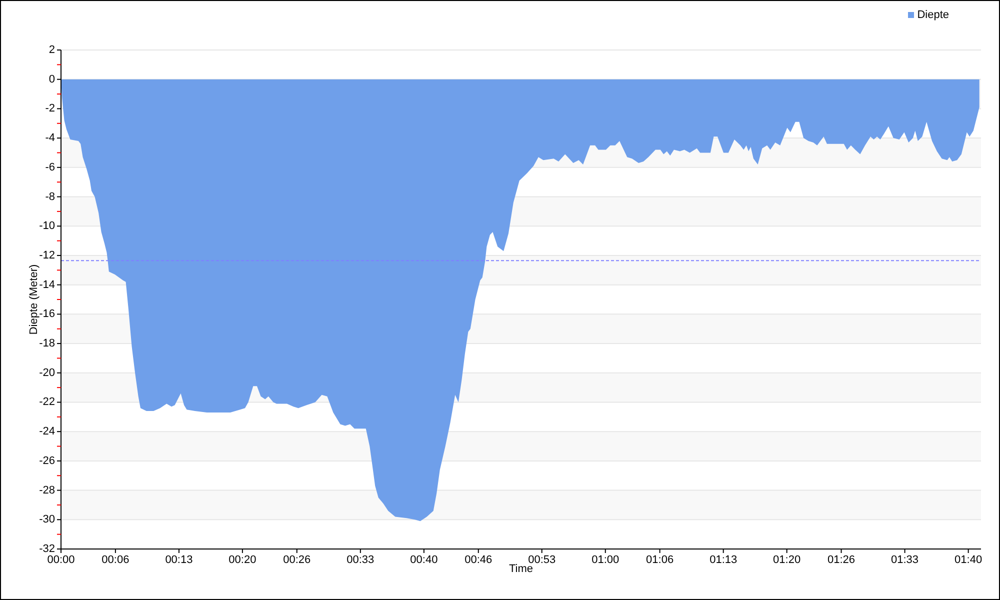 Image resolution: width=1000 pixels, height=600 pixels. What do you see at coordinates (50, 167) in the screenshot?
I see `y-tick-label: -6` at bounding box center [50, 167].